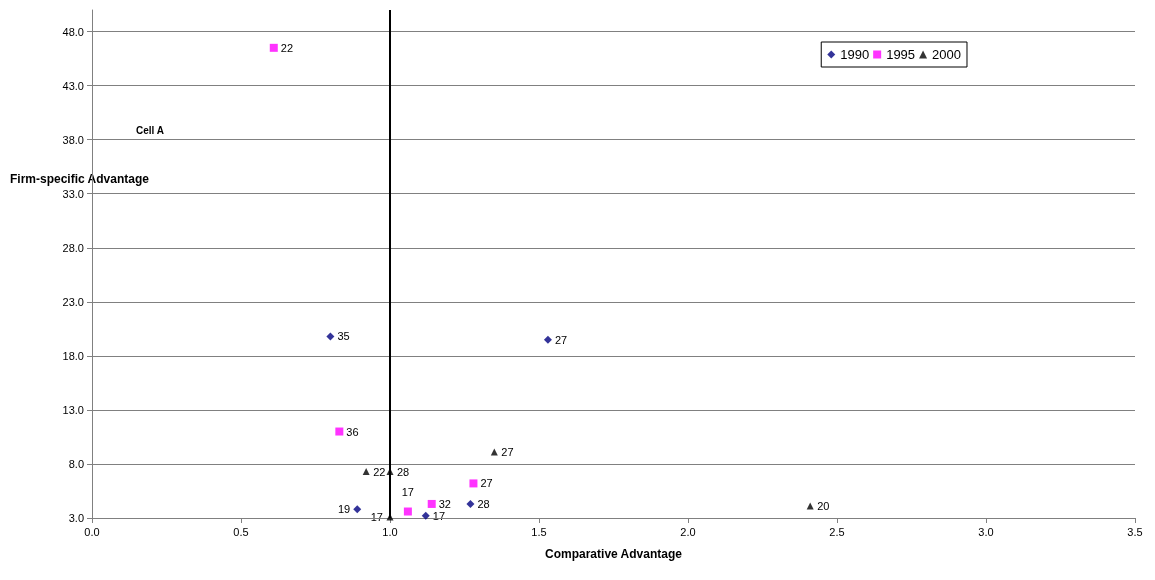 This screenshot has height=580, width=1155. What do you see at coordinates (73, 355) in the screenshot?
I see `y-tick-label: 18.0` at bounding box center [73, 355].